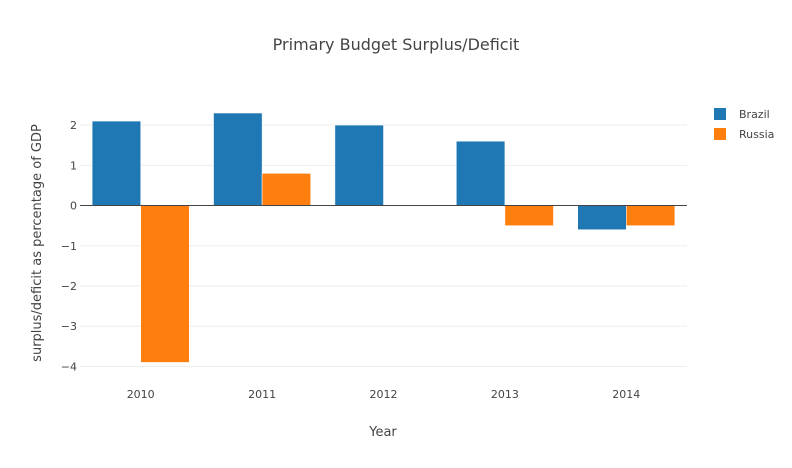  I want to click on bar-brazil-2010, so click(116, 163).